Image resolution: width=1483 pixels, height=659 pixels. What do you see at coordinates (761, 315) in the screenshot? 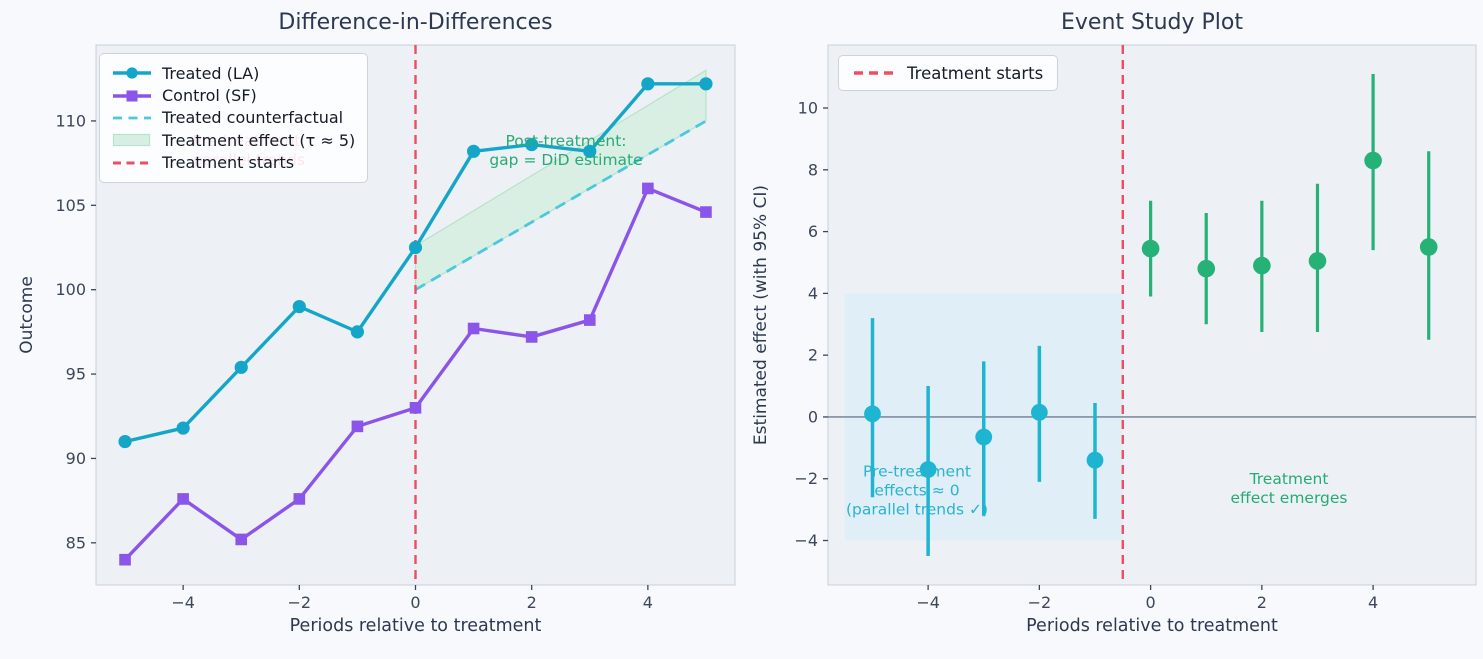
I see `event-study-y-axis-label: Estimated effect (with 95% CI)` at bounding box center [761, 315].